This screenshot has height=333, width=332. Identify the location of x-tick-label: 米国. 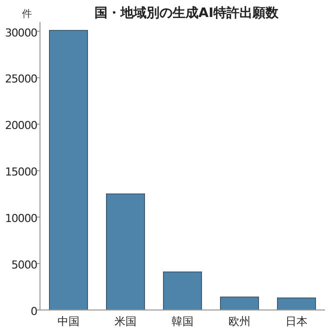
(125, 321).